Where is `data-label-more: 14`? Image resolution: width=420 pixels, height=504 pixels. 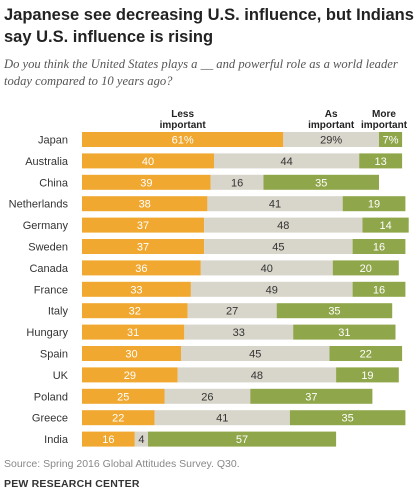
data-label-more: 14 is located at coordinates (385, 226).